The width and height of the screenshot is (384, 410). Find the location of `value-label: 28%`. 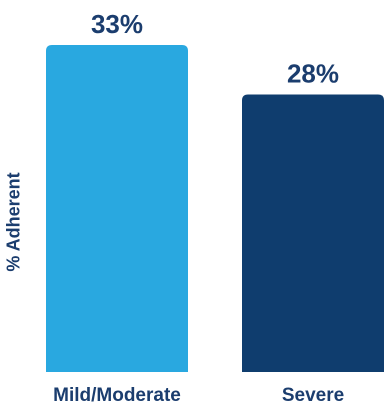

value-label: 28% is located at coordinates (313, 74).